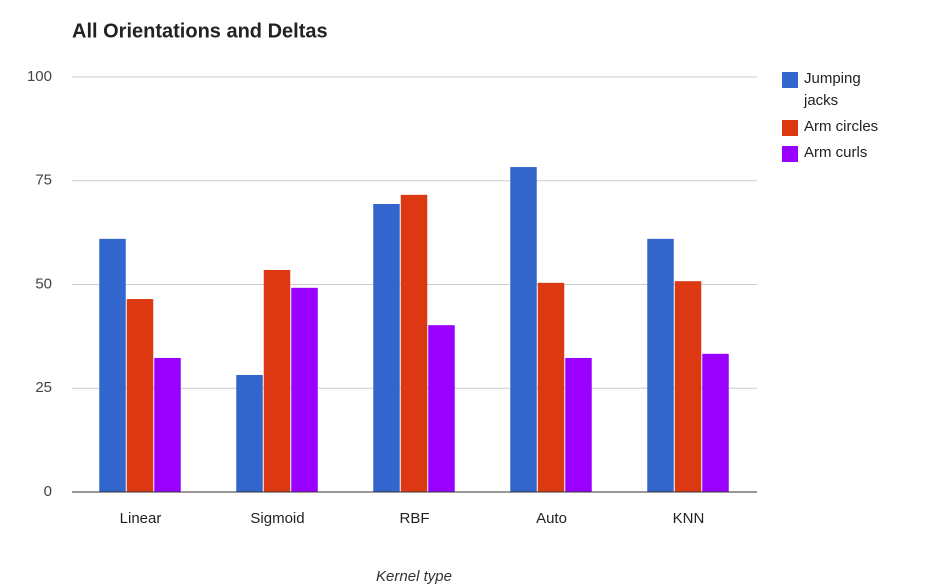 The image size is (927, 588). Describe the element at coordinates (689, 518) in the screenshot. I see `x-tick-label: KNN` at that location.